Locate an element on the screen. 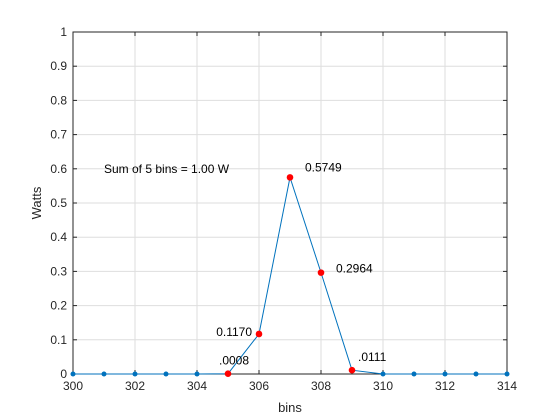 The image size is (560, 420). x-tick-labels: 300 302 304 306 308 310 312 314 is located at coordinates (290, 386).